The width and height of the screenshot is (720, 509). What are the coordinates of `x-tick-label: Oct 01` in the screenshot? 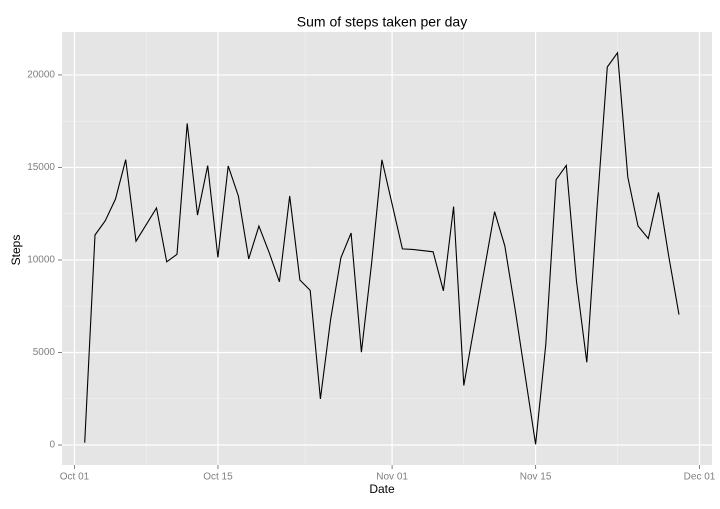 It's located at (75, 477).